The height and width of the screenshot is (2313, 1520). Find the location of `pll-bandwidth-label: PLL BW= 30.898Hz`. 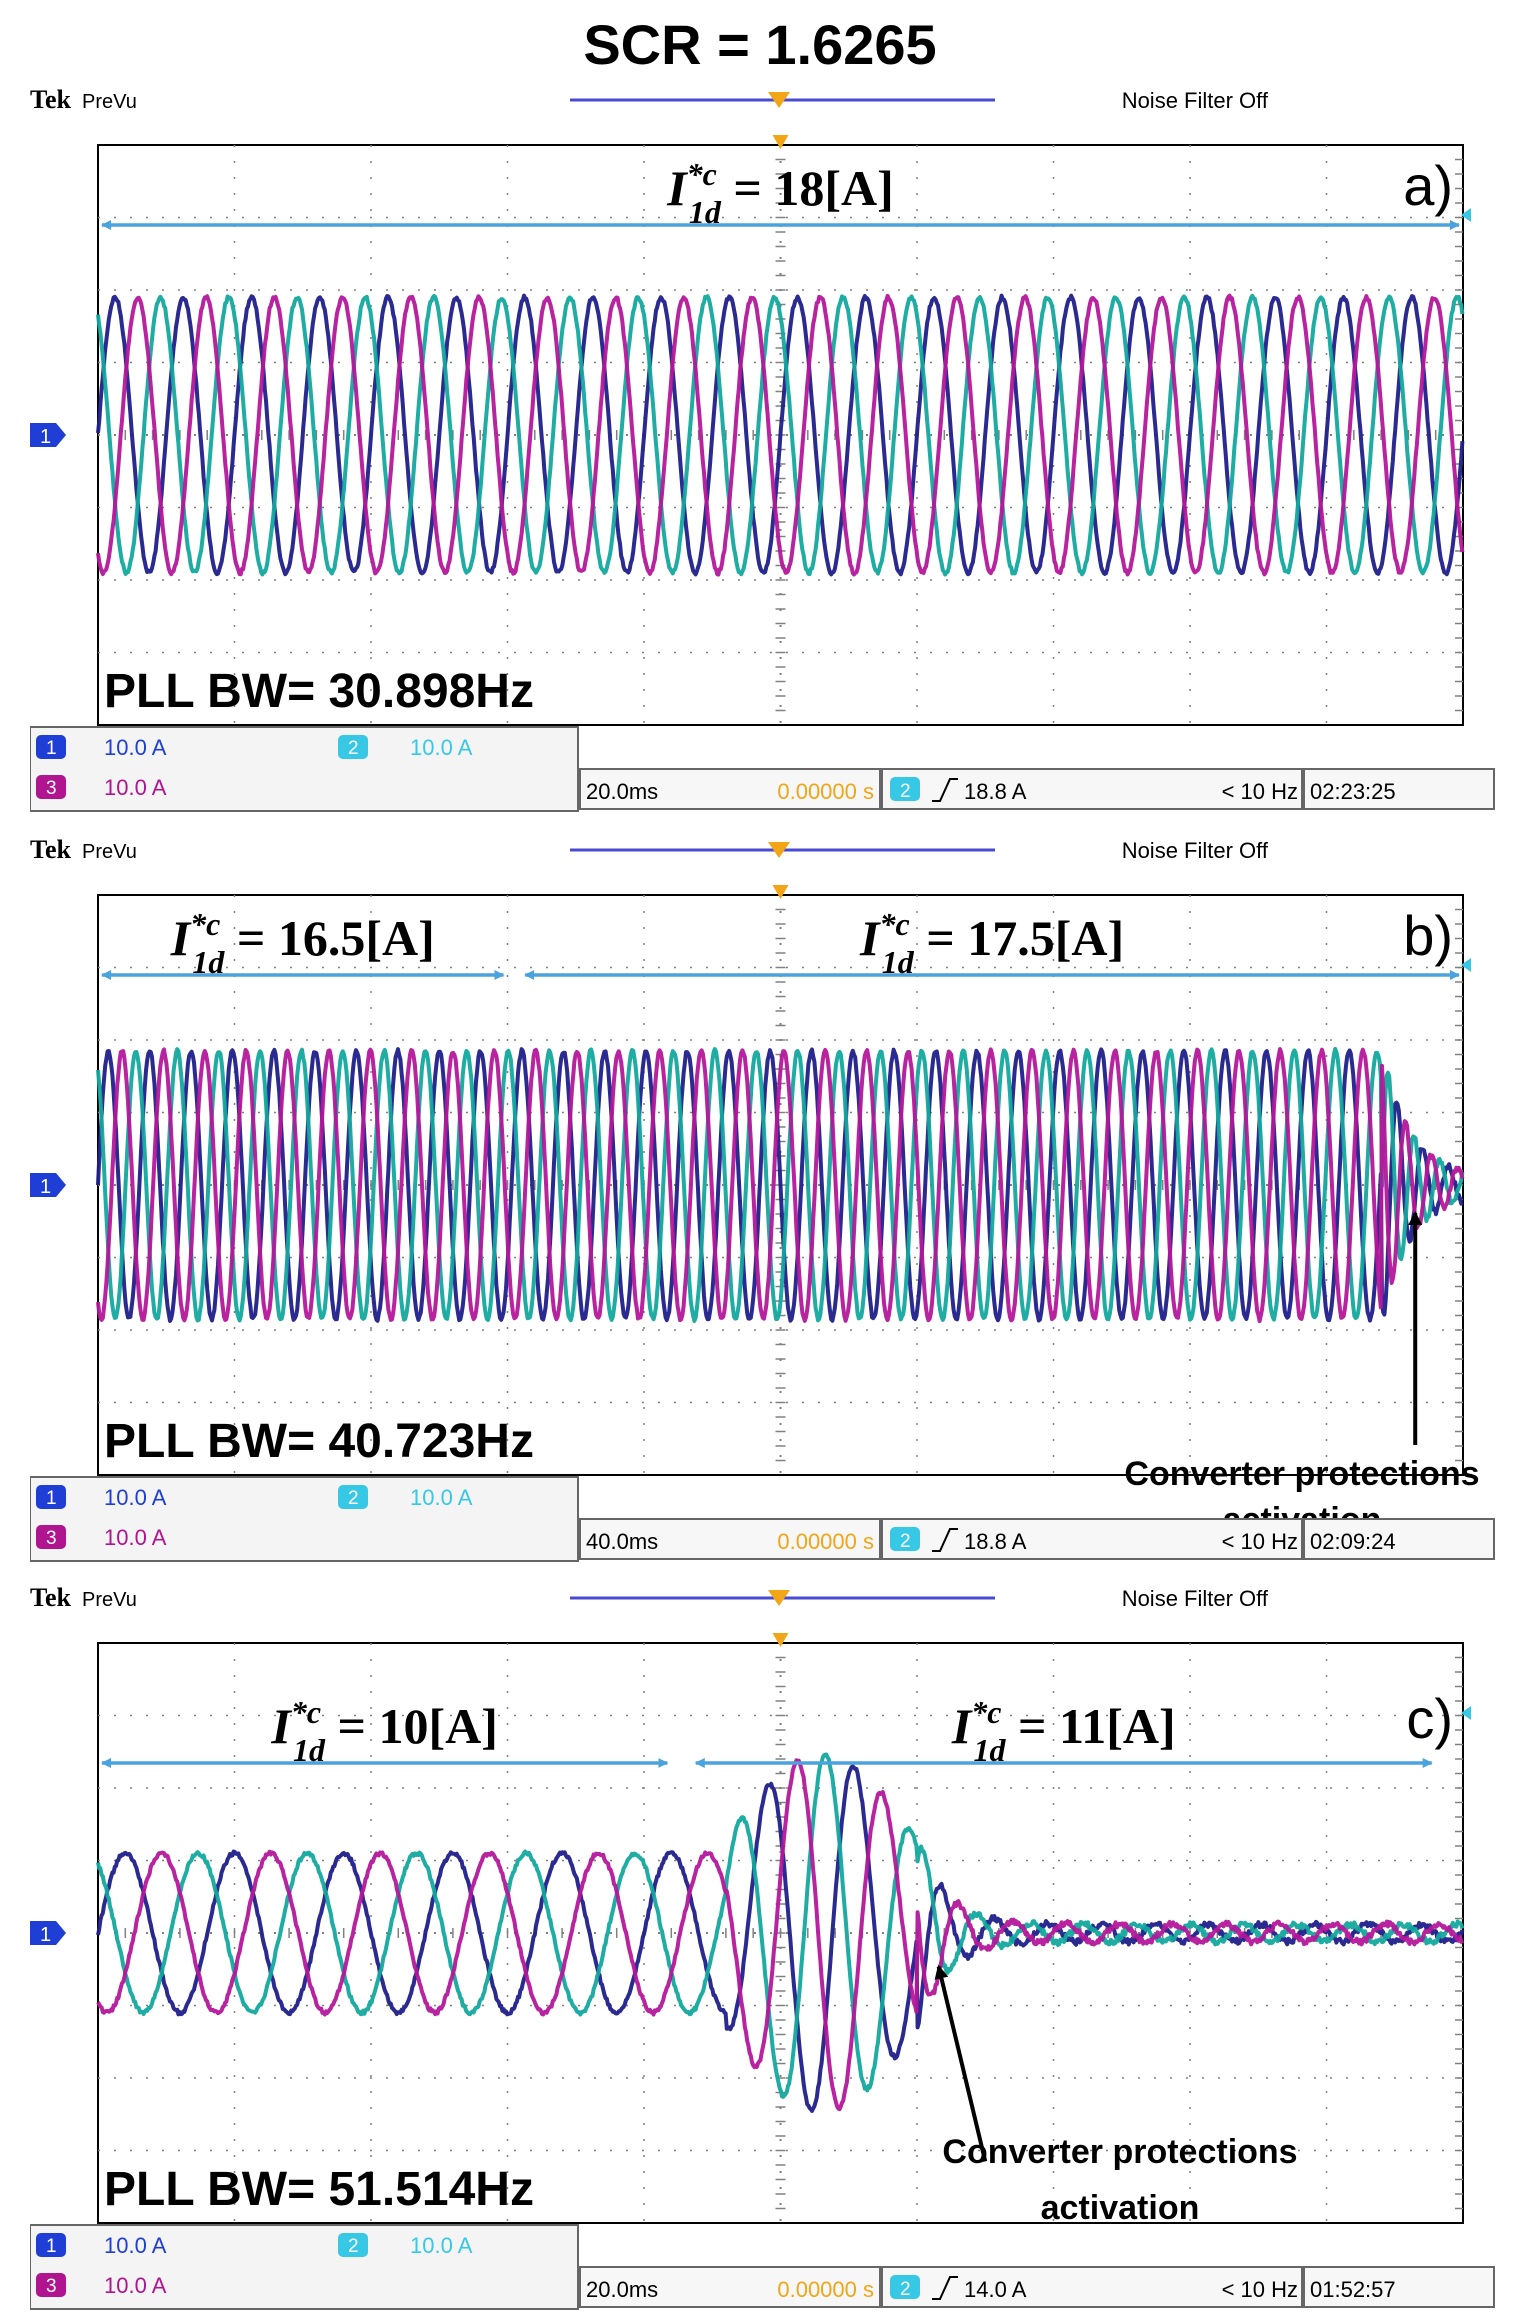

pll-bandwidth-label: PLL BW= 30.898Hz is located at coordinates (319, 691).